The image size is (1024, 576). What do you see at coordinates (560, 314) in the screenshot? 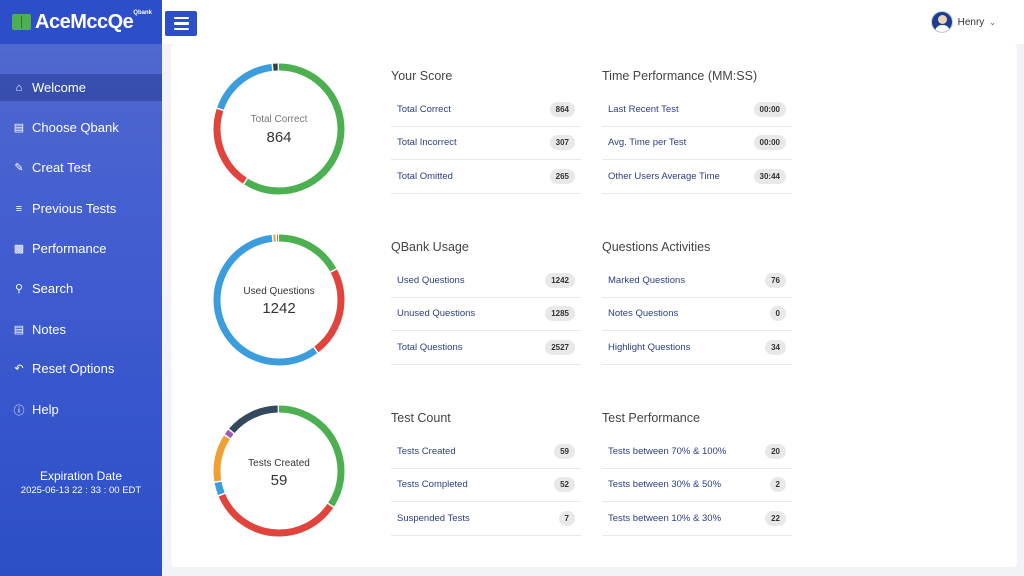
I see `stat-badge: 1285` at bounding box center [560, 314].